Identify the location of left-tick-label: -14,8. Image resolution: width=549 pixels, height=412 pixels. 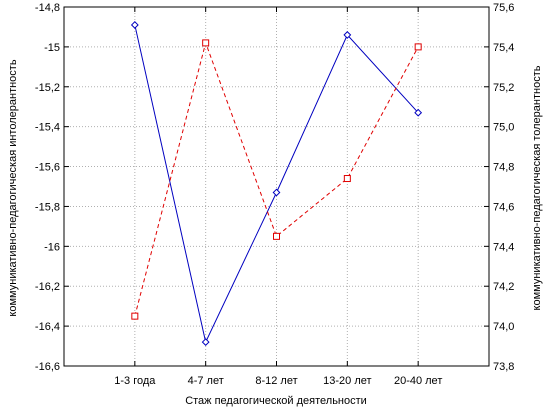
(47, 8).